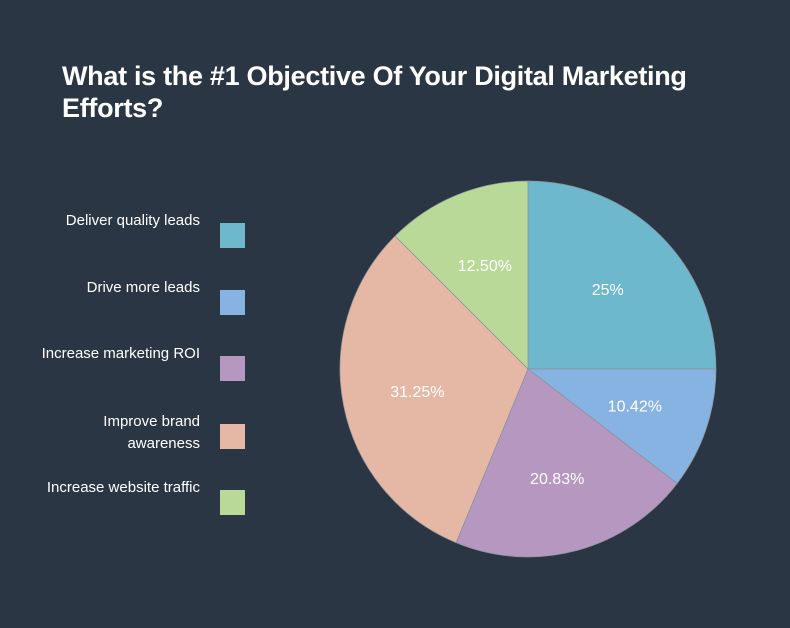 This screenshot has height=628, width=790. I want to click on legend-label: Increase website traffic, so click(123, 487).